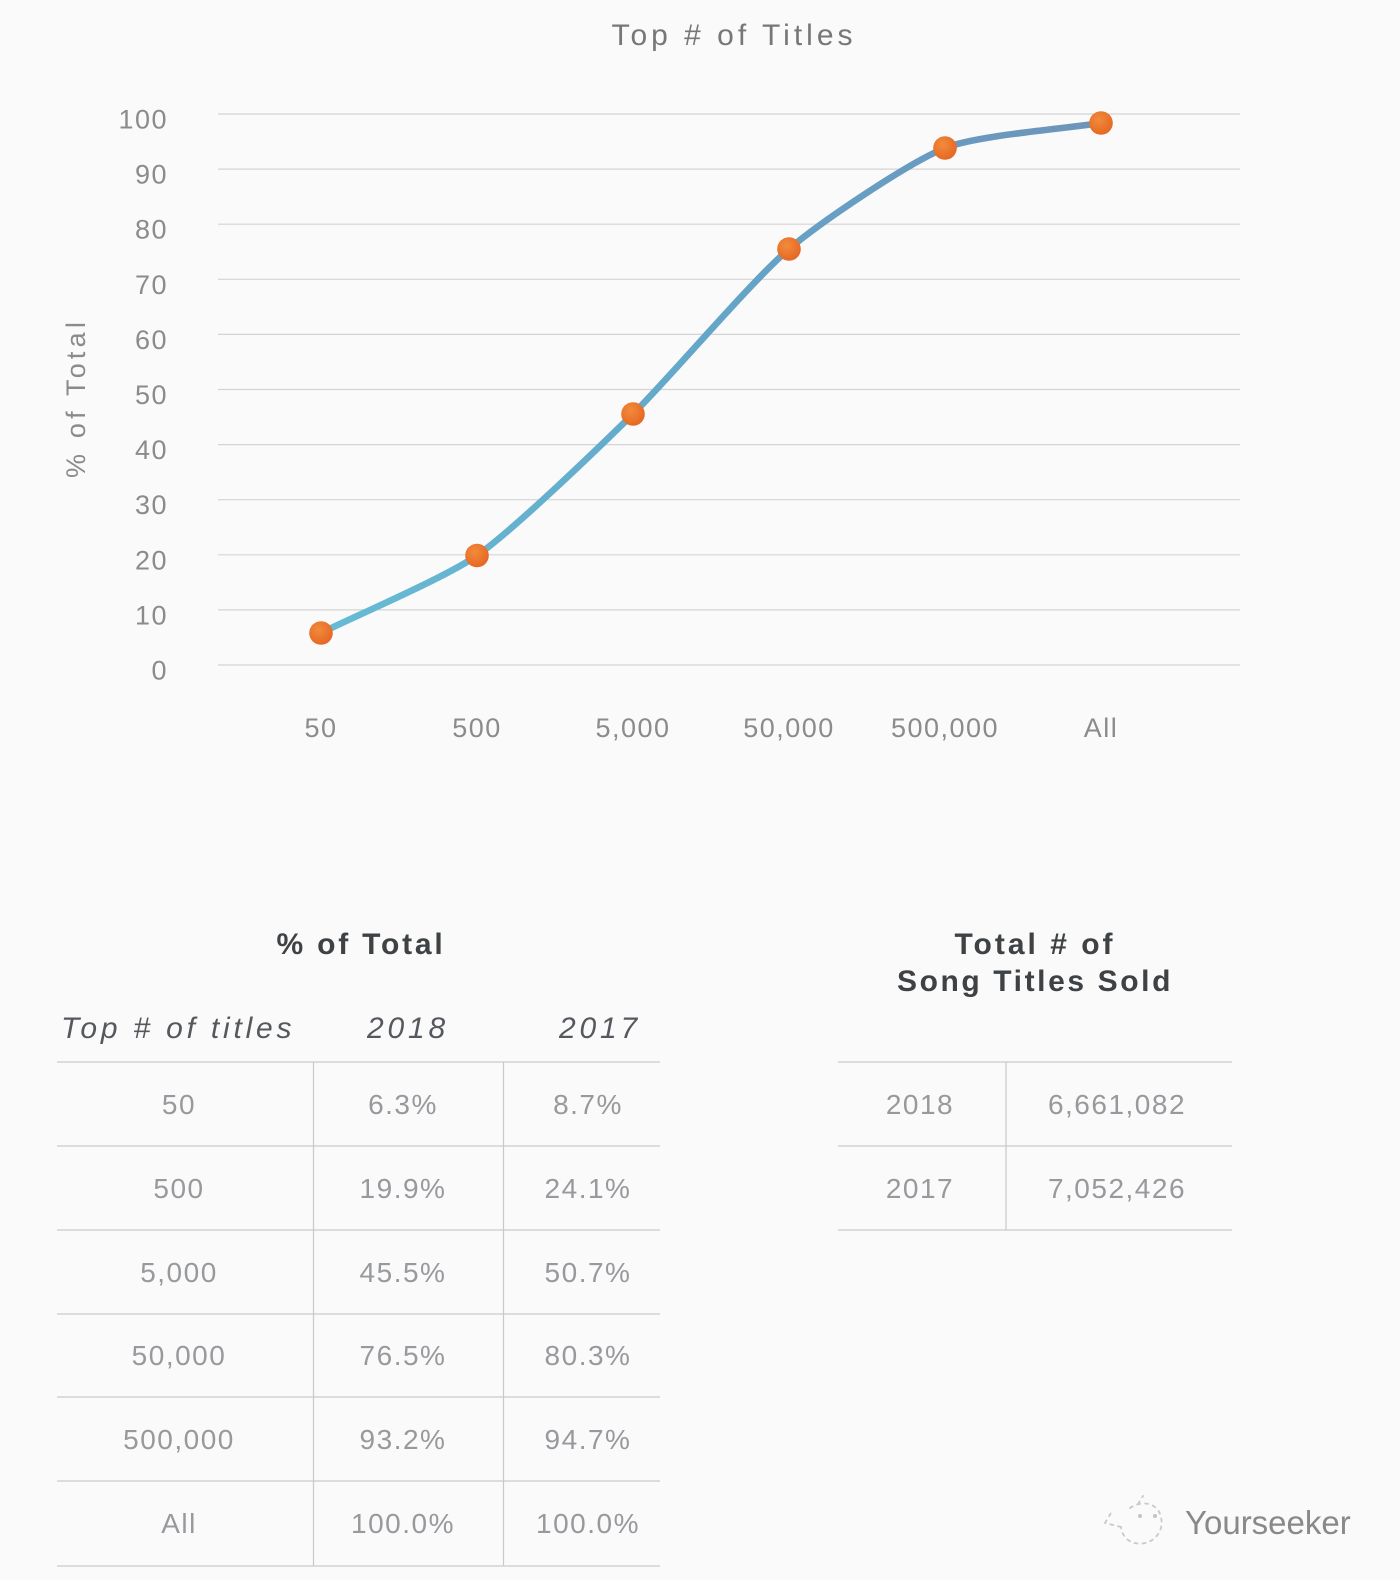 This screenshot has width=1400, height=1580. What do you see at coordinates (588, 1355) in the screenshot?
I see `svg-text: 80.3%` at bounding box center [588, 1355].